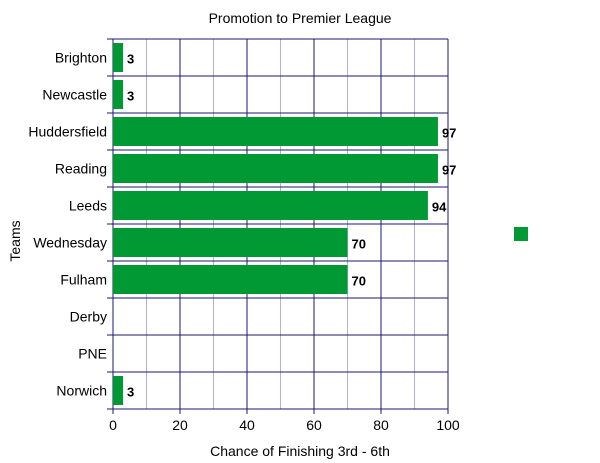  What do you see at coordinates (74, 95) in the screenshot?
I see `category-label: Newcastle` at bounding box center [74, 95].